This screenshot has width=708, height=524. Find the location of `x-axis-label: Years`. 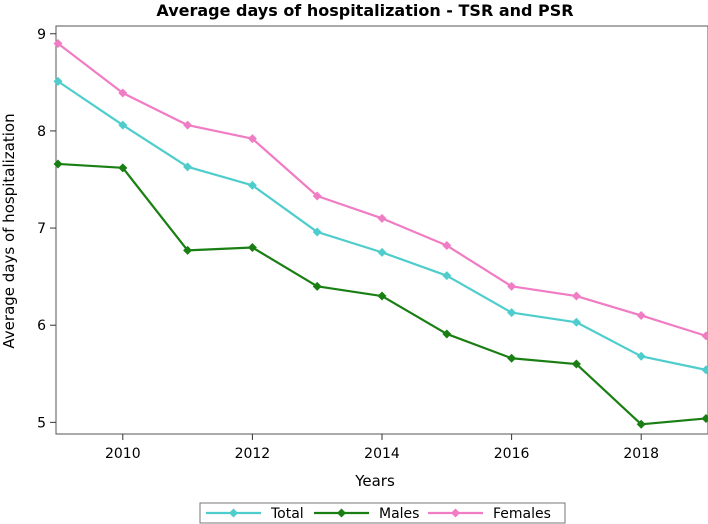

x-axis-label: Years is located at coordinates (374, 481).